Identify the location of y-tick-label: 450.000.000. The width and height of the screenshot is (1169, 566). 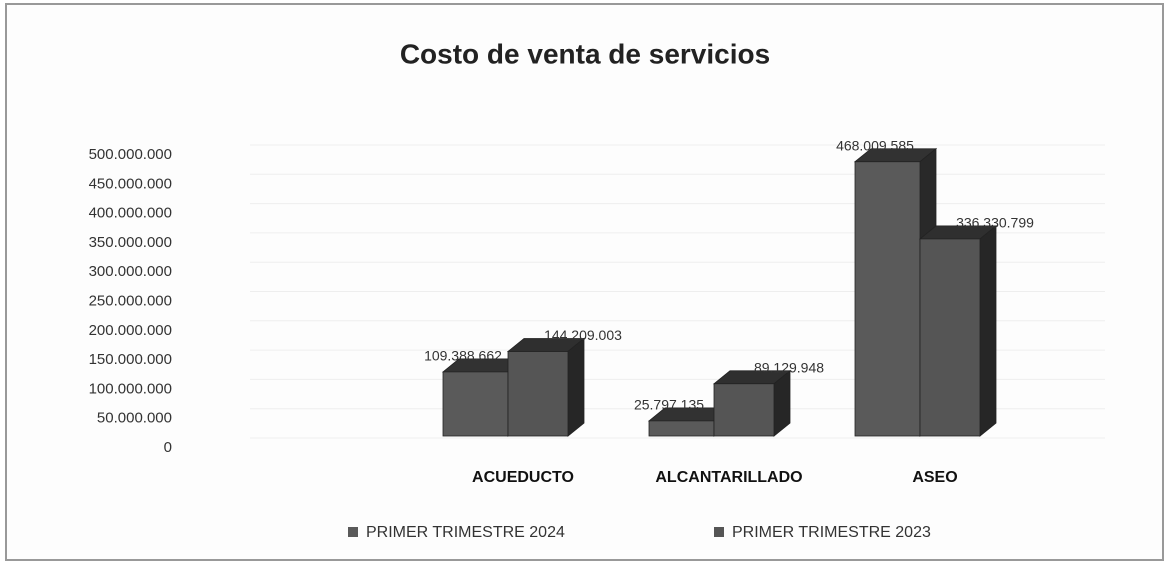
(130, 183).